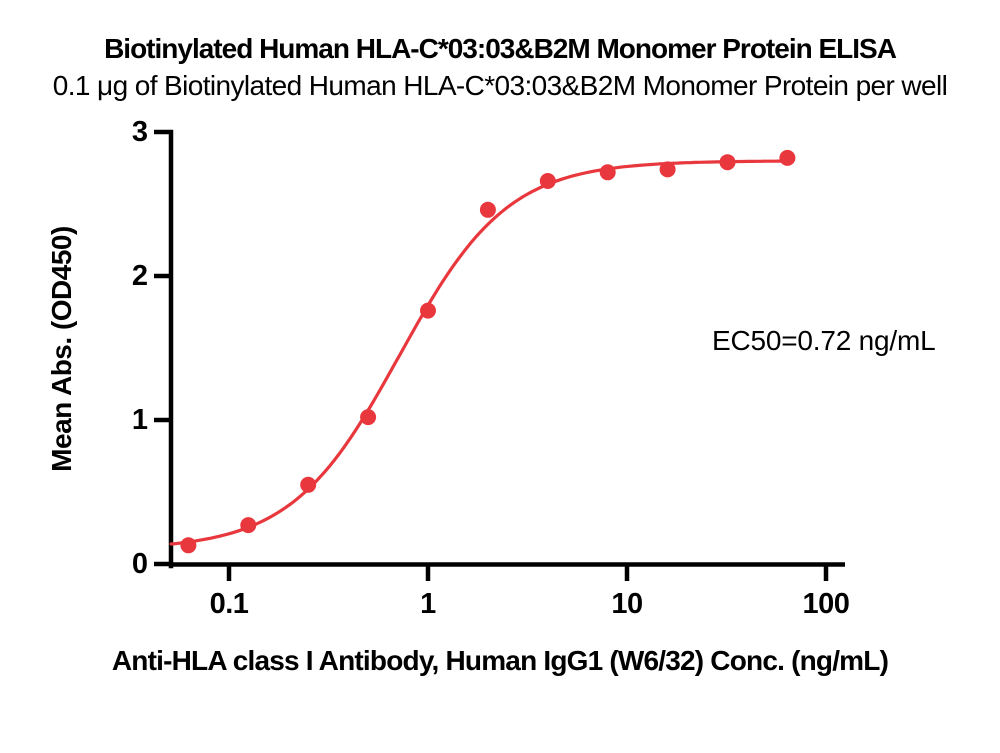 Image resolution: width=1000 pixels, height=753 pixels. Describe the element at coordinates (139, 276) in the screenshot. I see `y-tick-label: 2` at that location.